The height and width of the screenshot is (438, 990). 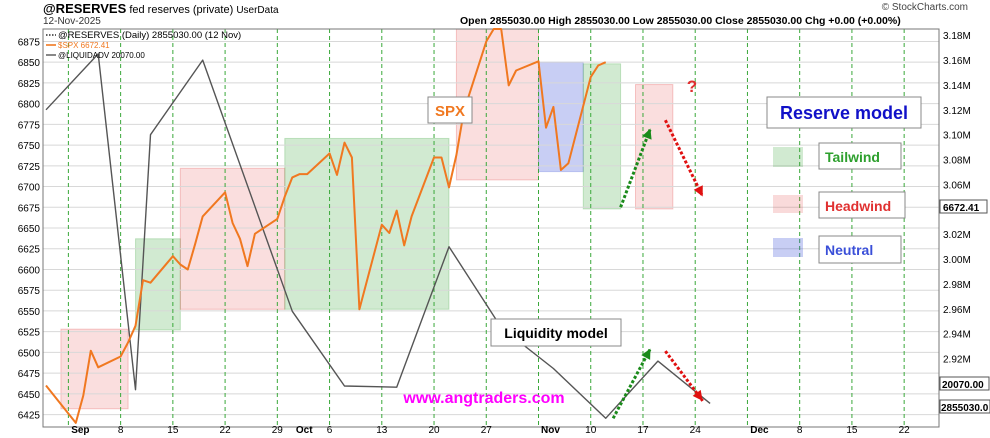 What do you see at coordinates (29, 395) in the screenshot?
I see `left-tick-label: 6450` at bounding box center [29, 395].